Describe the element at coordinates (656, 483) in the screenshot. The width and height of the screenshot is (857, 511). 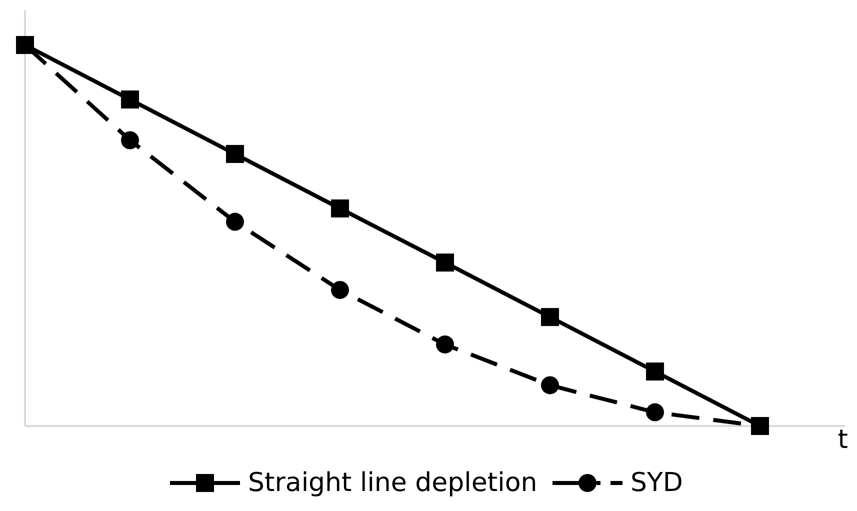
I see `legend-label: SYD` at that location.